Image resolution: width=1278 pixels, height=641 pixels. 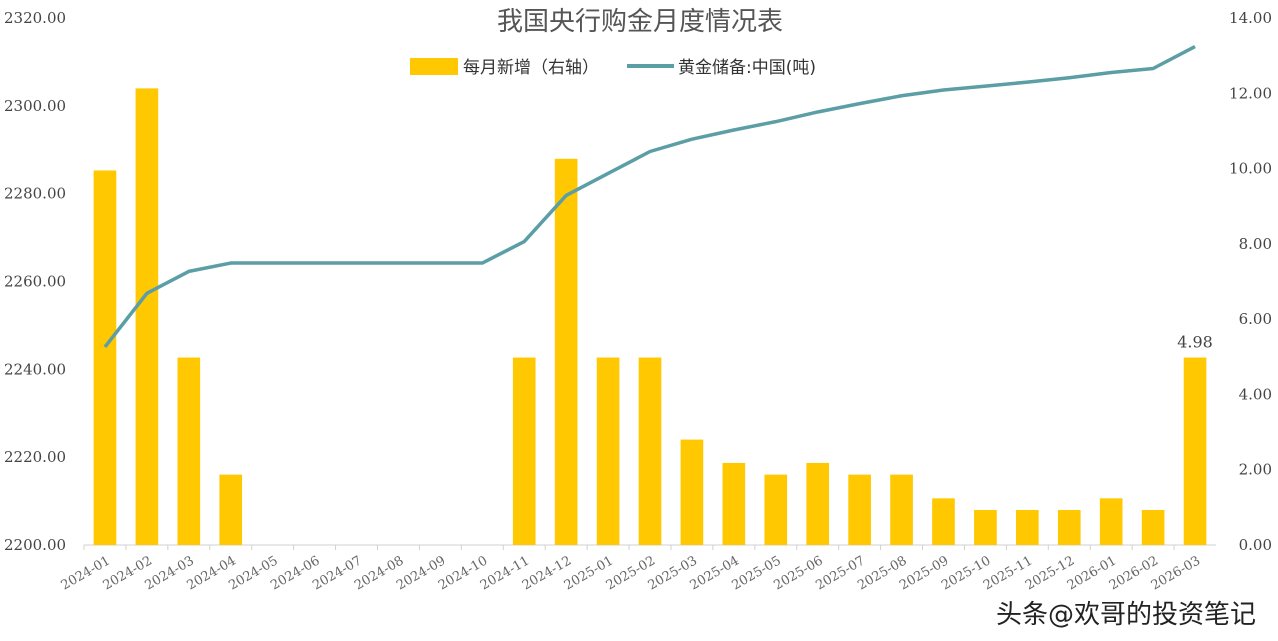 I want to click on data-labels: 4.98, so click(x=1195, y=342).